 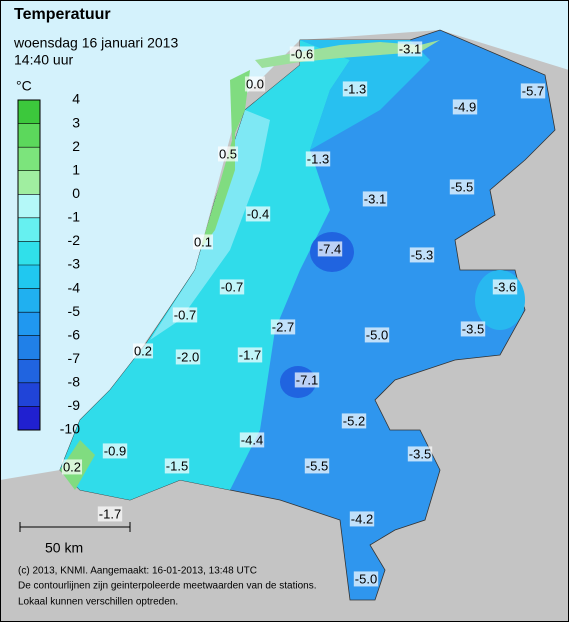 I want to click on legend-tick-label: -3, so click(x=74, y=264).